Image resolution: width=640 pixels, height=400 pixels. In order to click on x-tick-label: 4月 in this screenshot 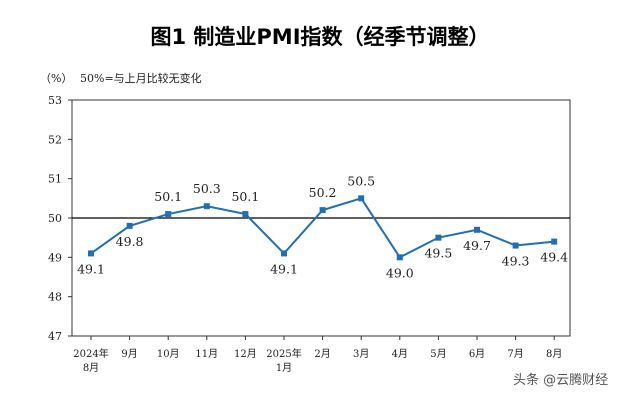, I will do `click(400, 354)`.